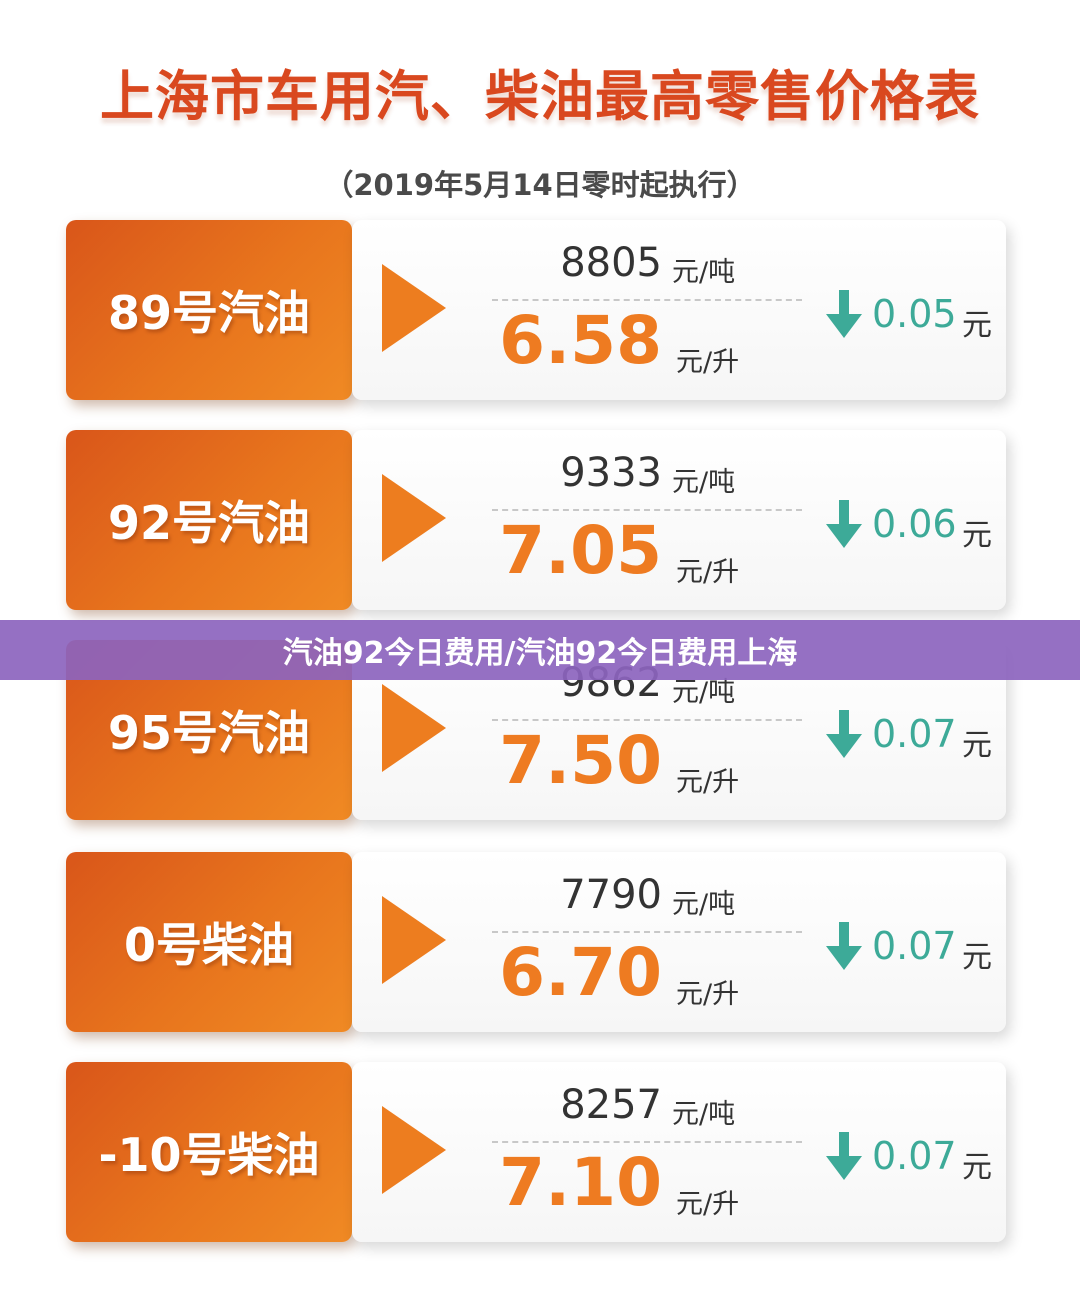 This screenshot has height=1298, width=1080. Describe the element at coordinates (679, 942) in the screenshot. I see `price-card: 7790 元/吨 6.70 元/升 0.07 元` at that location.